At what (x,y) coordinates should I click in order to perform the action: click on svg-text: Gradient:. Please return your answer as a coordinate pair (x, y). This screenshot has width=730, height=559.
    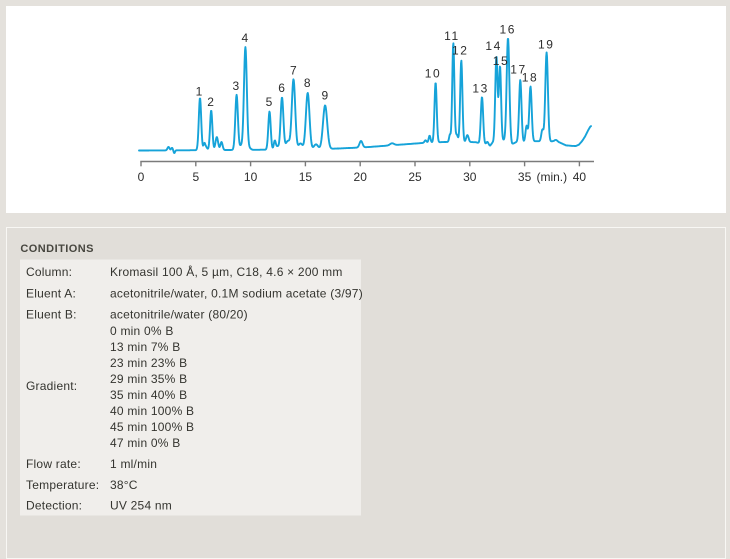
    Looking at the image, I should click on (51, 386).